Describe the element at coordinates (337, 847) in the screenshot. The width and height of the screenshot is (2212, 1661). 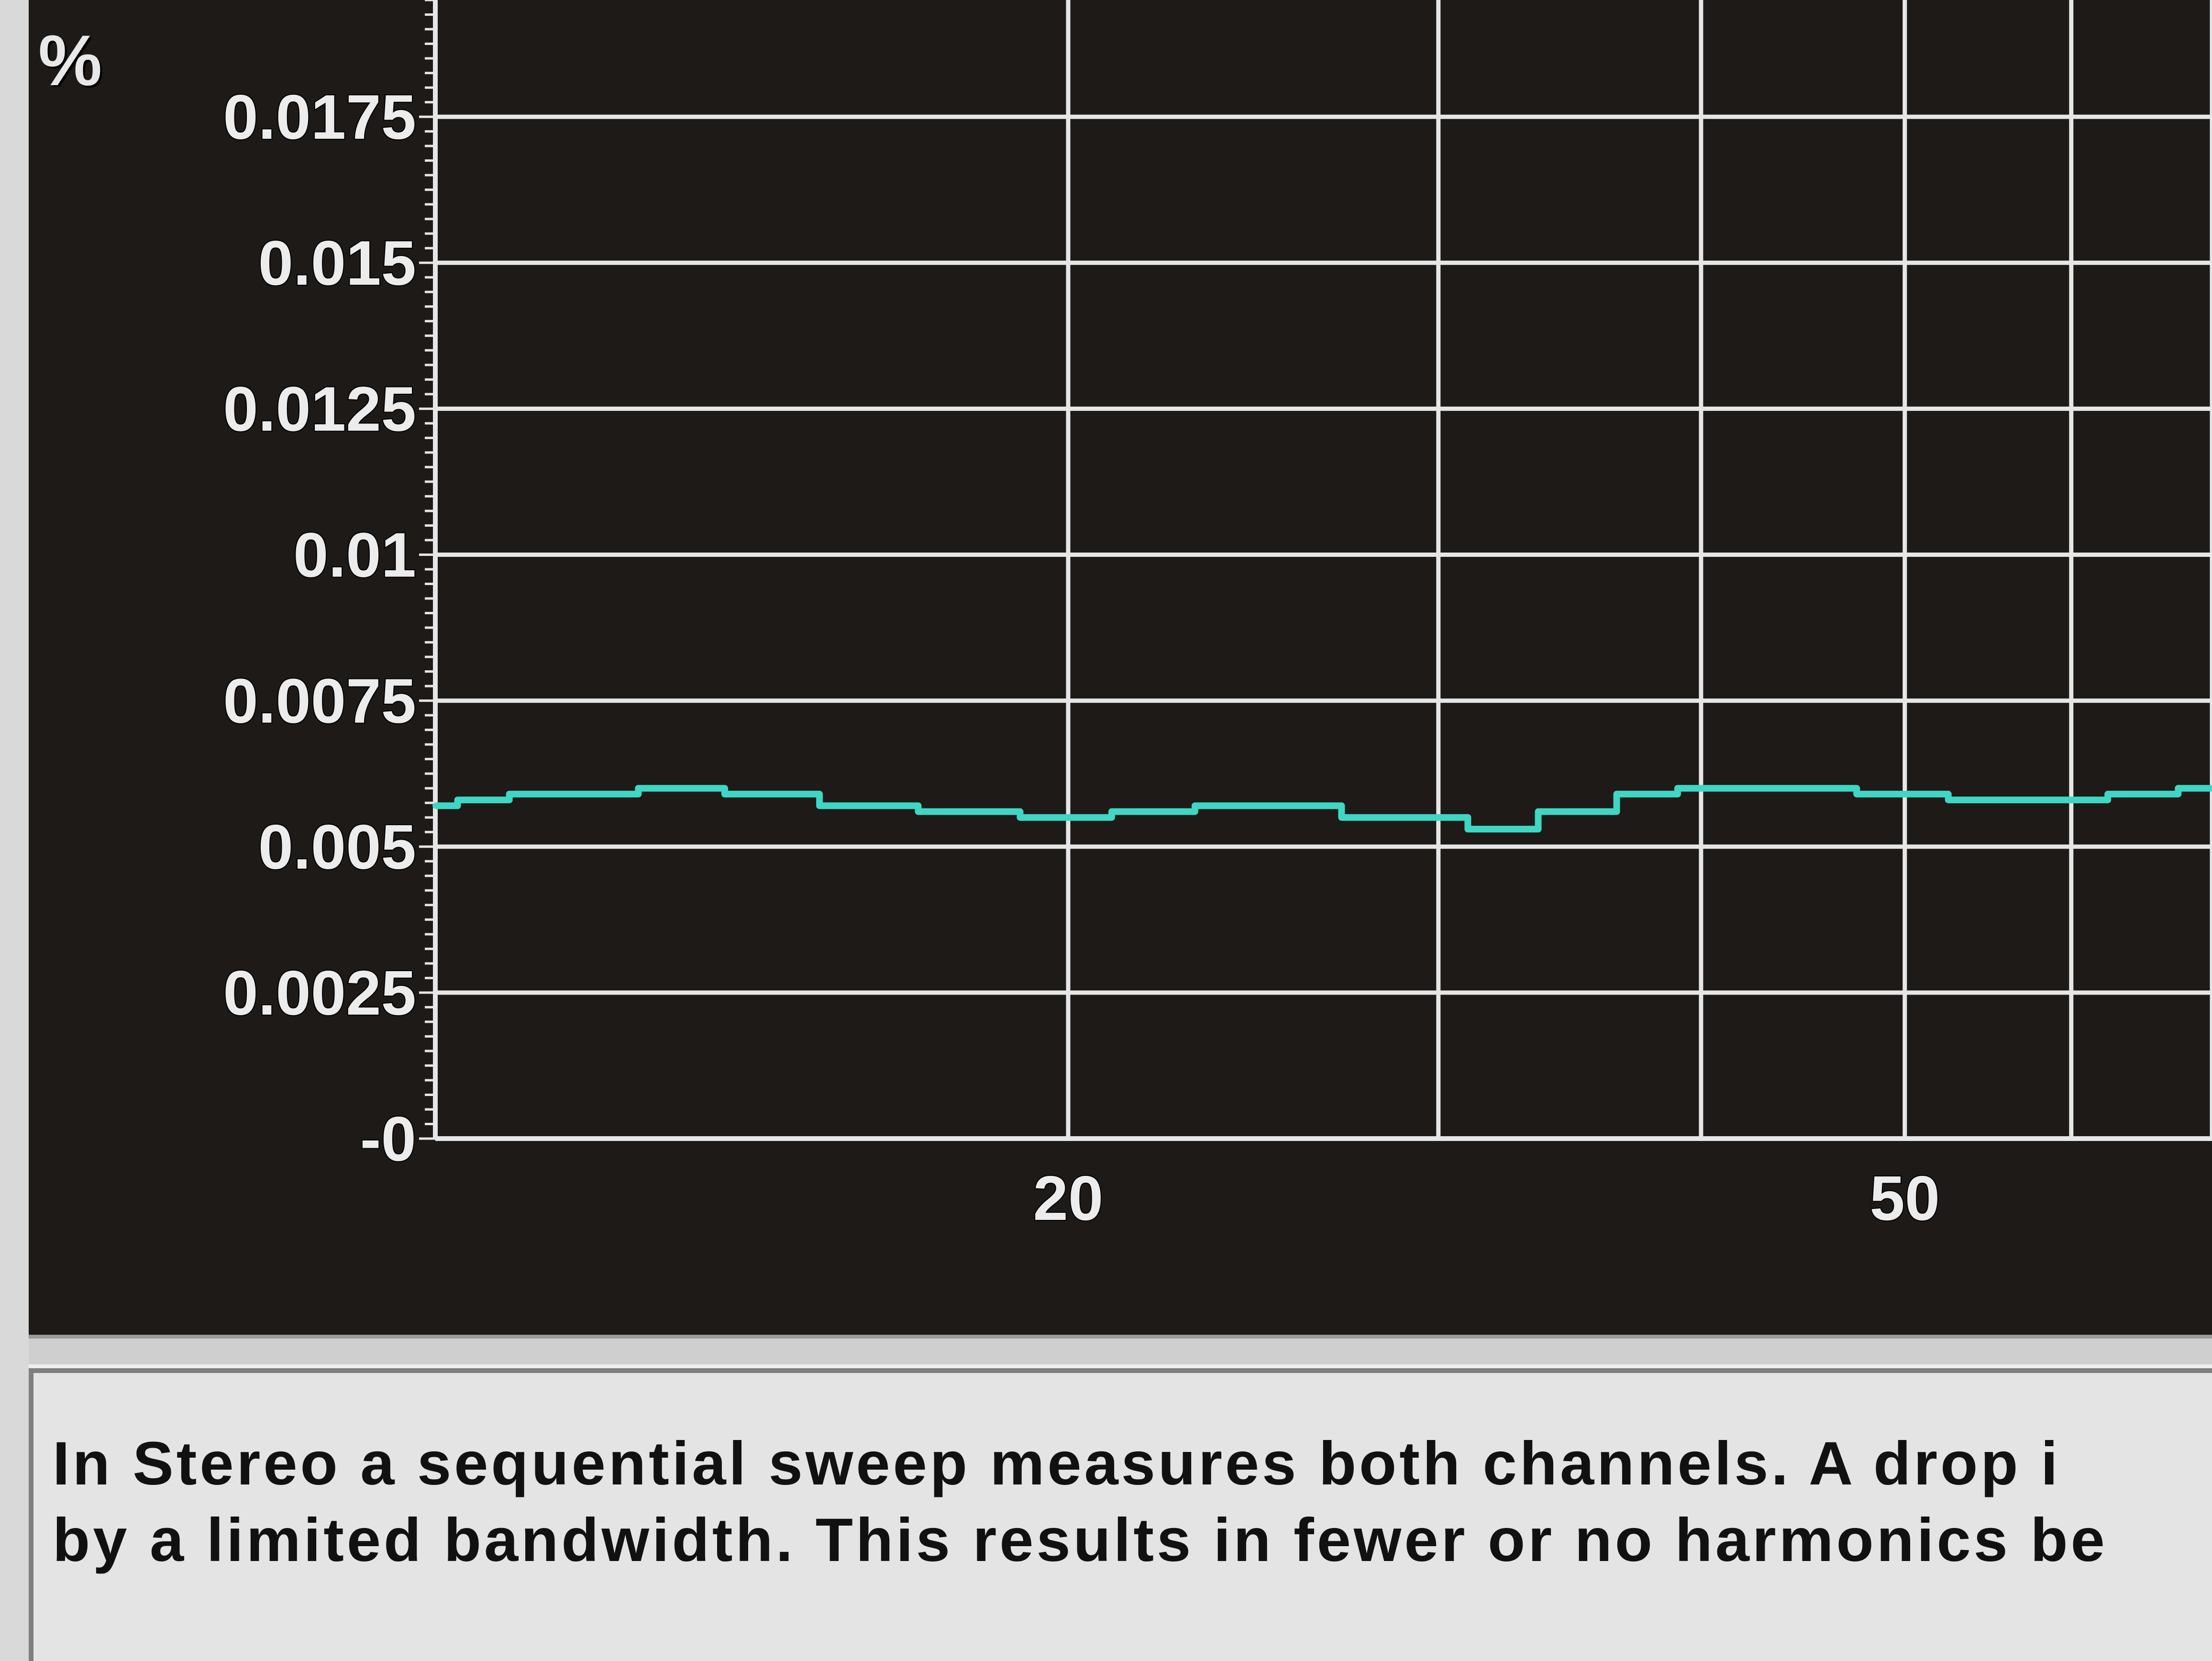
I see `y-tick-label: 0.005` at that location.